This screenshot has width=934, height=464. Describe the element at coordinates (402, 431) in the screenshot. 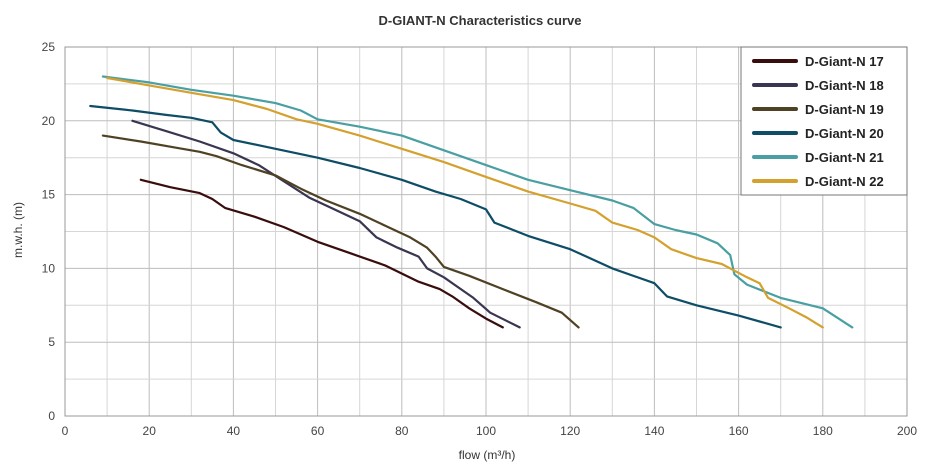

I see `x-tick-label: 80` at that location.